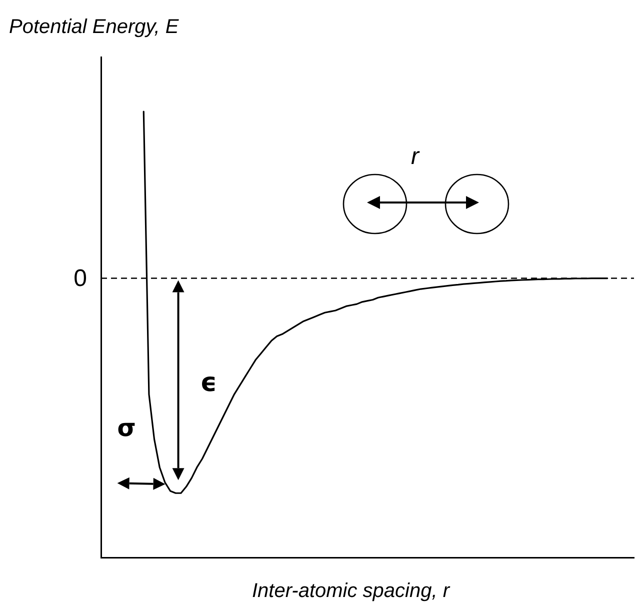  I want to click on ref-line-label: 0, so click(80, 278).